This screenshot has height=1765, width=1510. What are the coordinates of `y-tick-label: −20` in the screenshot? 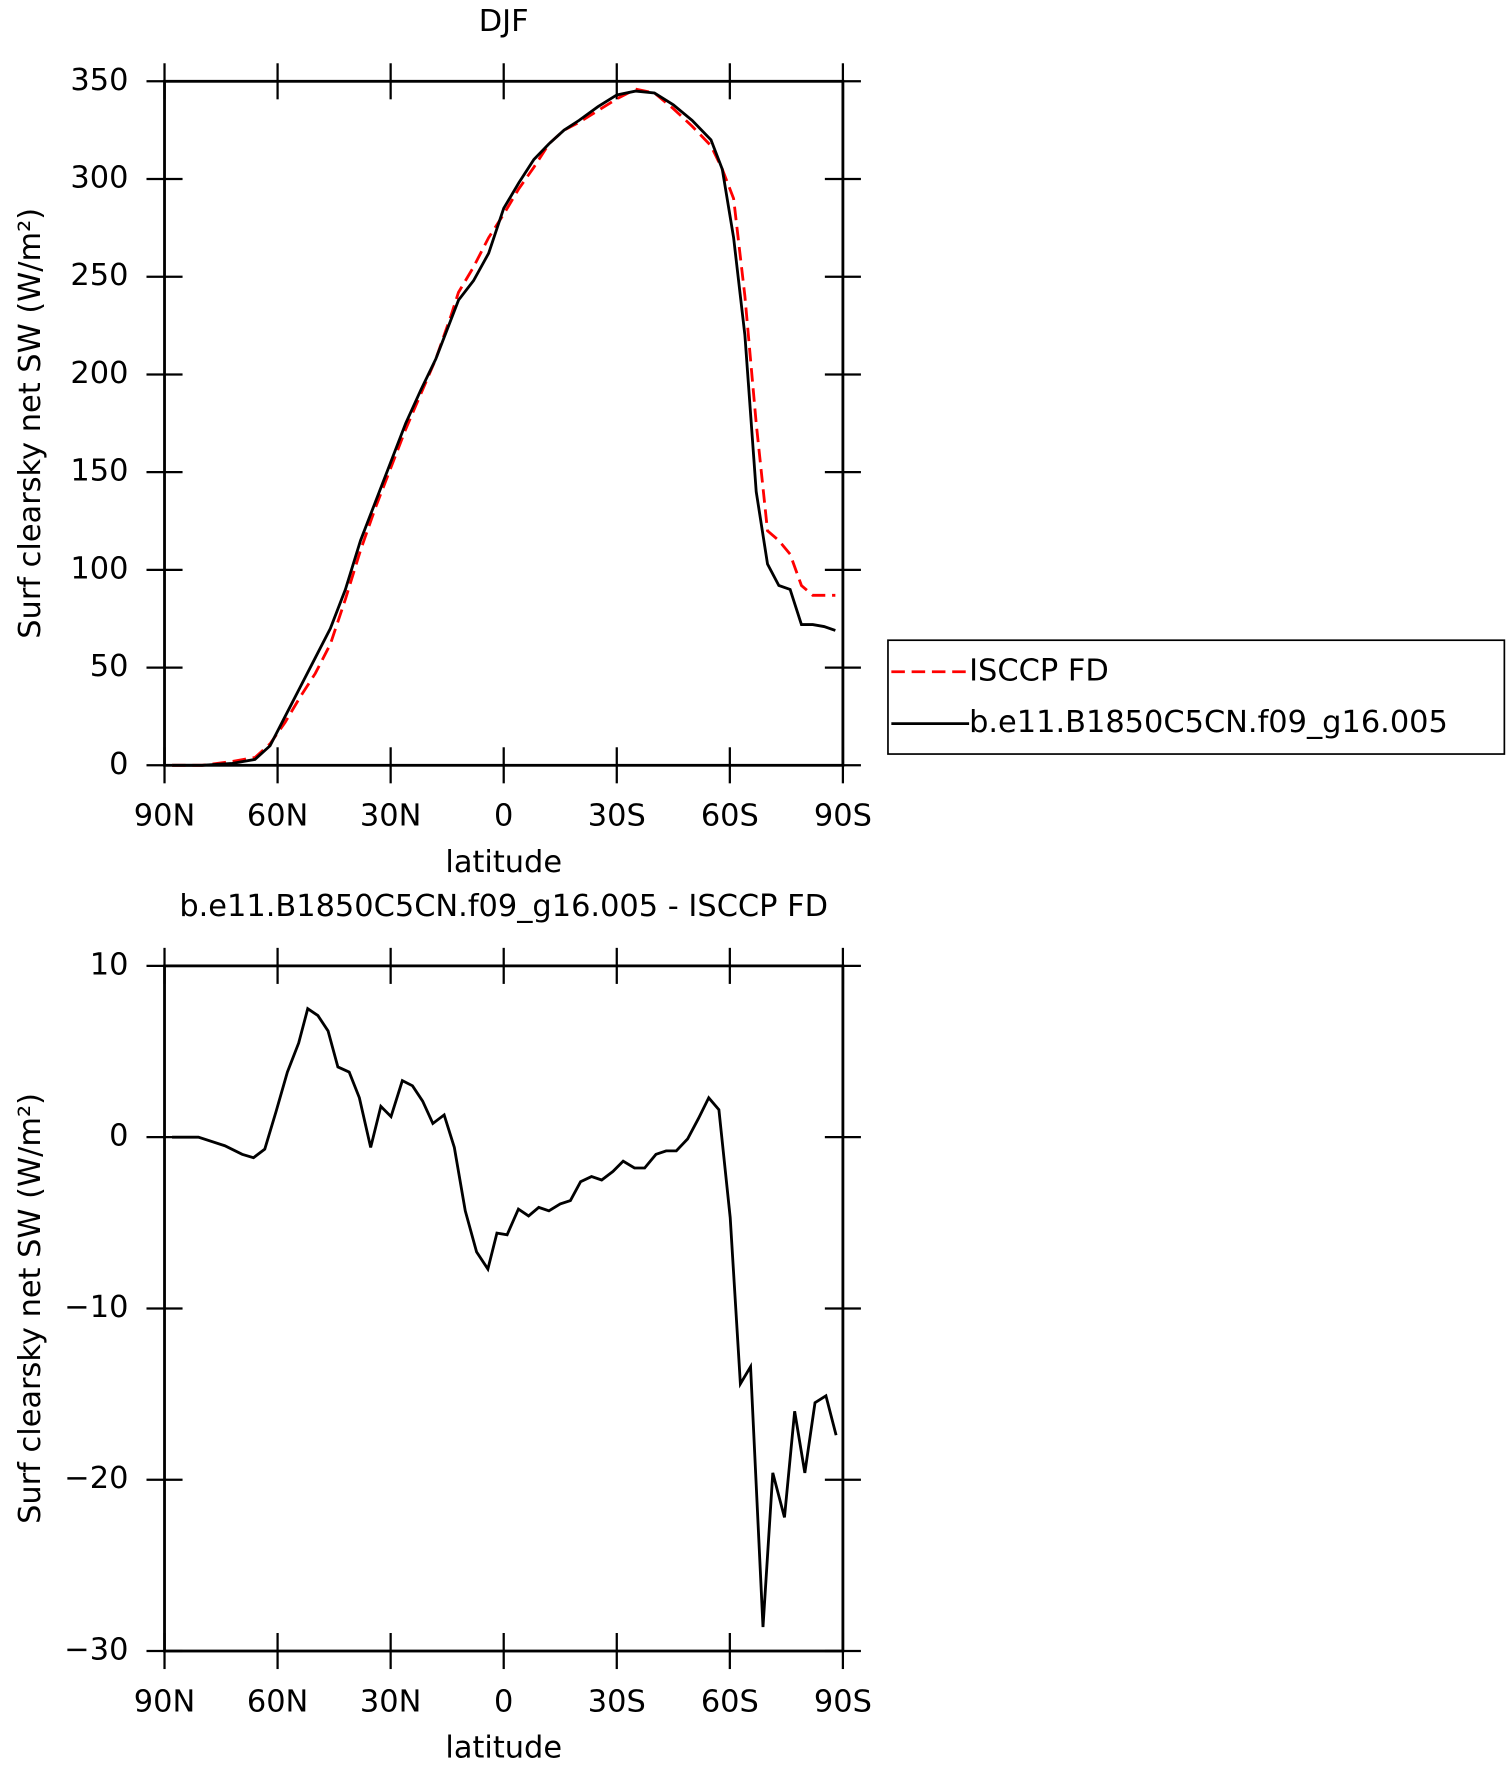 It's located at (96, 1478).